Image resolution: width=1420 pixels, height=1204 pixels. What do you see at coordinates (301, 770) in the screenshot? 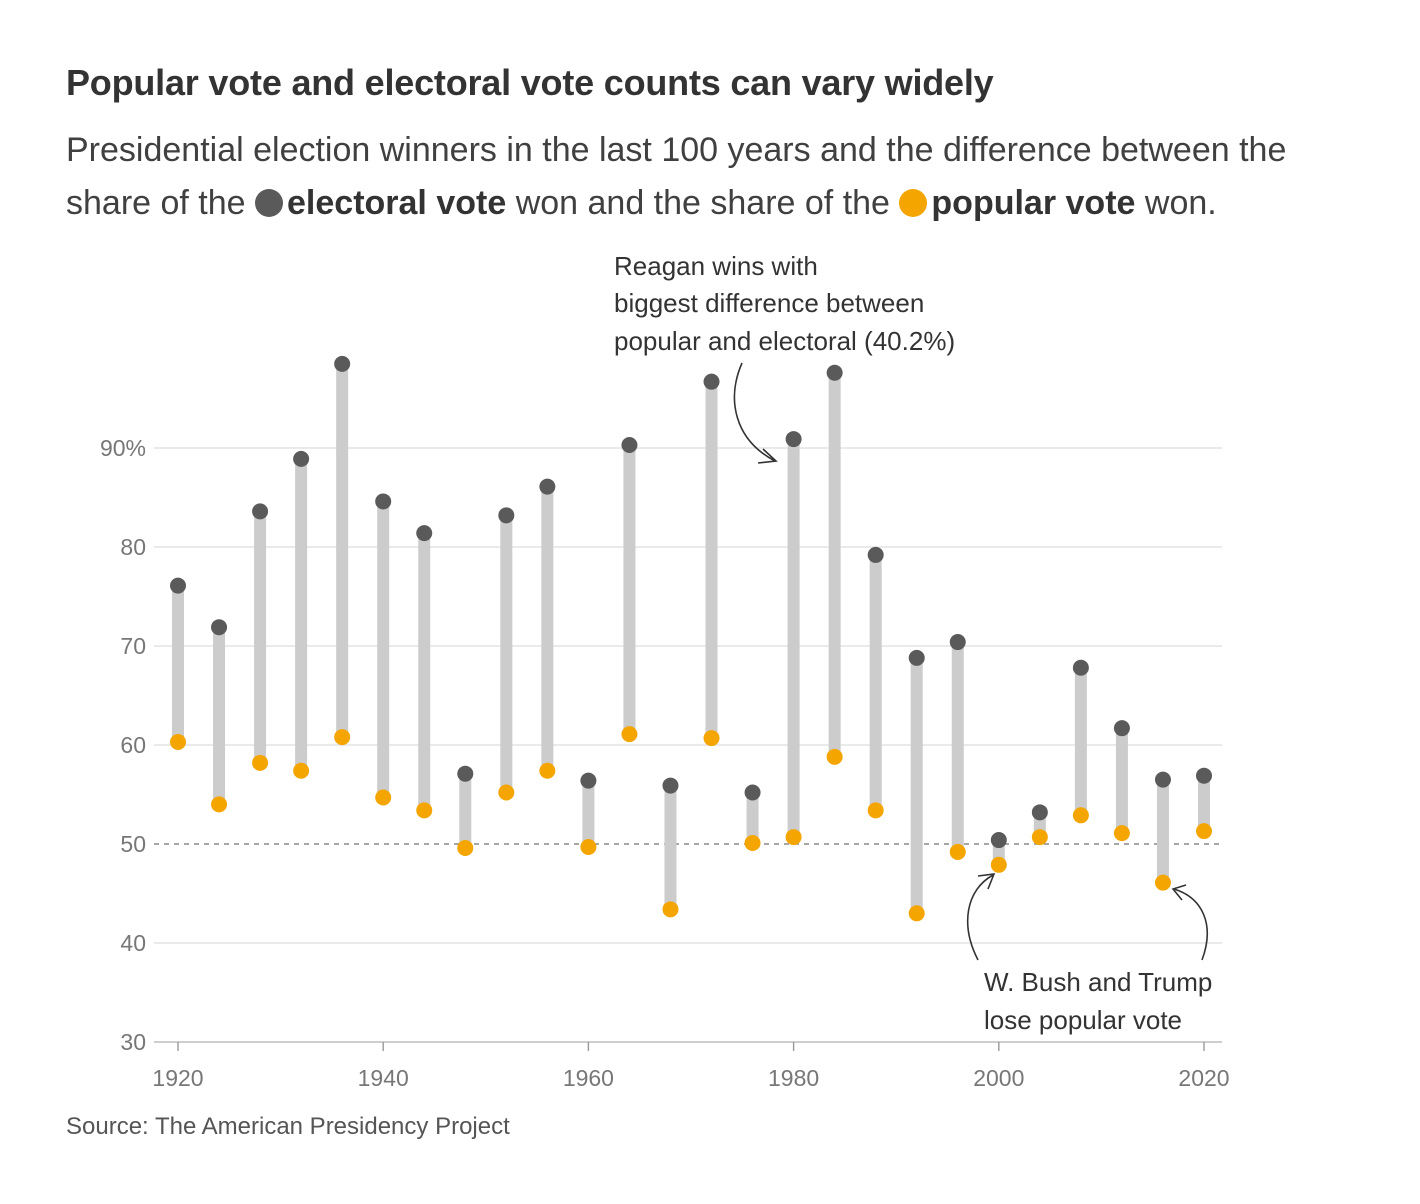
I see `popular-point-1932` at bounding box center [301, 770].